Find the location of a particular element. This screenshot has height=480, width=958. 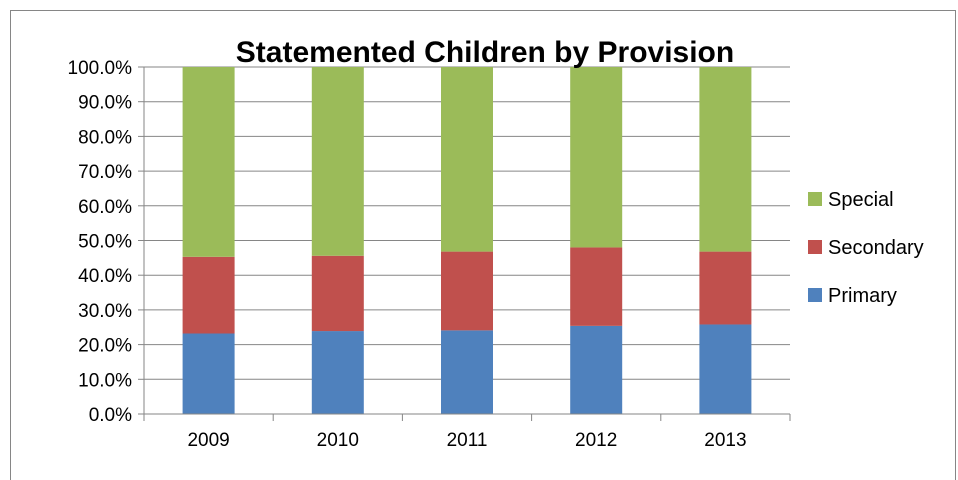

bar-segment-special-2010 is located at coordinates (337, 161).